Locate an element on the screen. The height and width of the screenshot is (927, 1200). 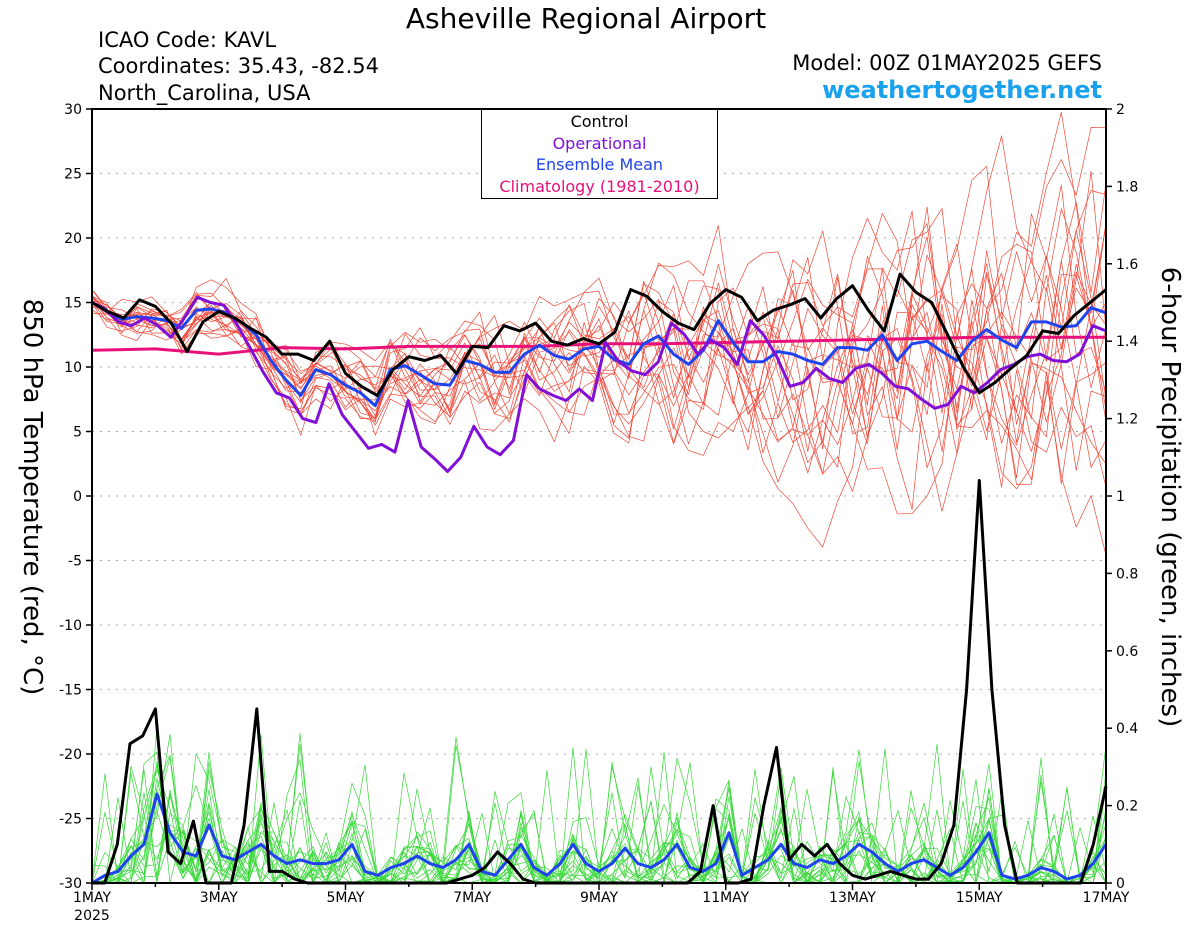
x-tick-label: 1MAY is located at coordinates (92, 898).